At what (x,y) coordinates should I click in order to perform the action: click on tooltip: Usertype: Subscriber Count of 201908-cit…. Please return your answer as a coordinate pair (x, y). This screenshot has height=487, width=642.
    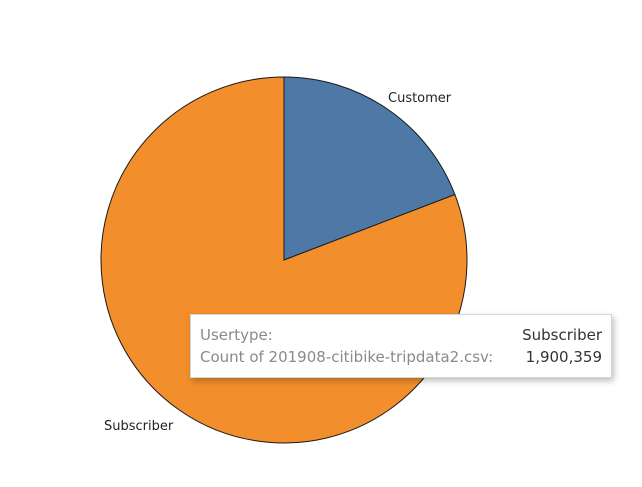
    Looking at the image, I should click on (401, 346).